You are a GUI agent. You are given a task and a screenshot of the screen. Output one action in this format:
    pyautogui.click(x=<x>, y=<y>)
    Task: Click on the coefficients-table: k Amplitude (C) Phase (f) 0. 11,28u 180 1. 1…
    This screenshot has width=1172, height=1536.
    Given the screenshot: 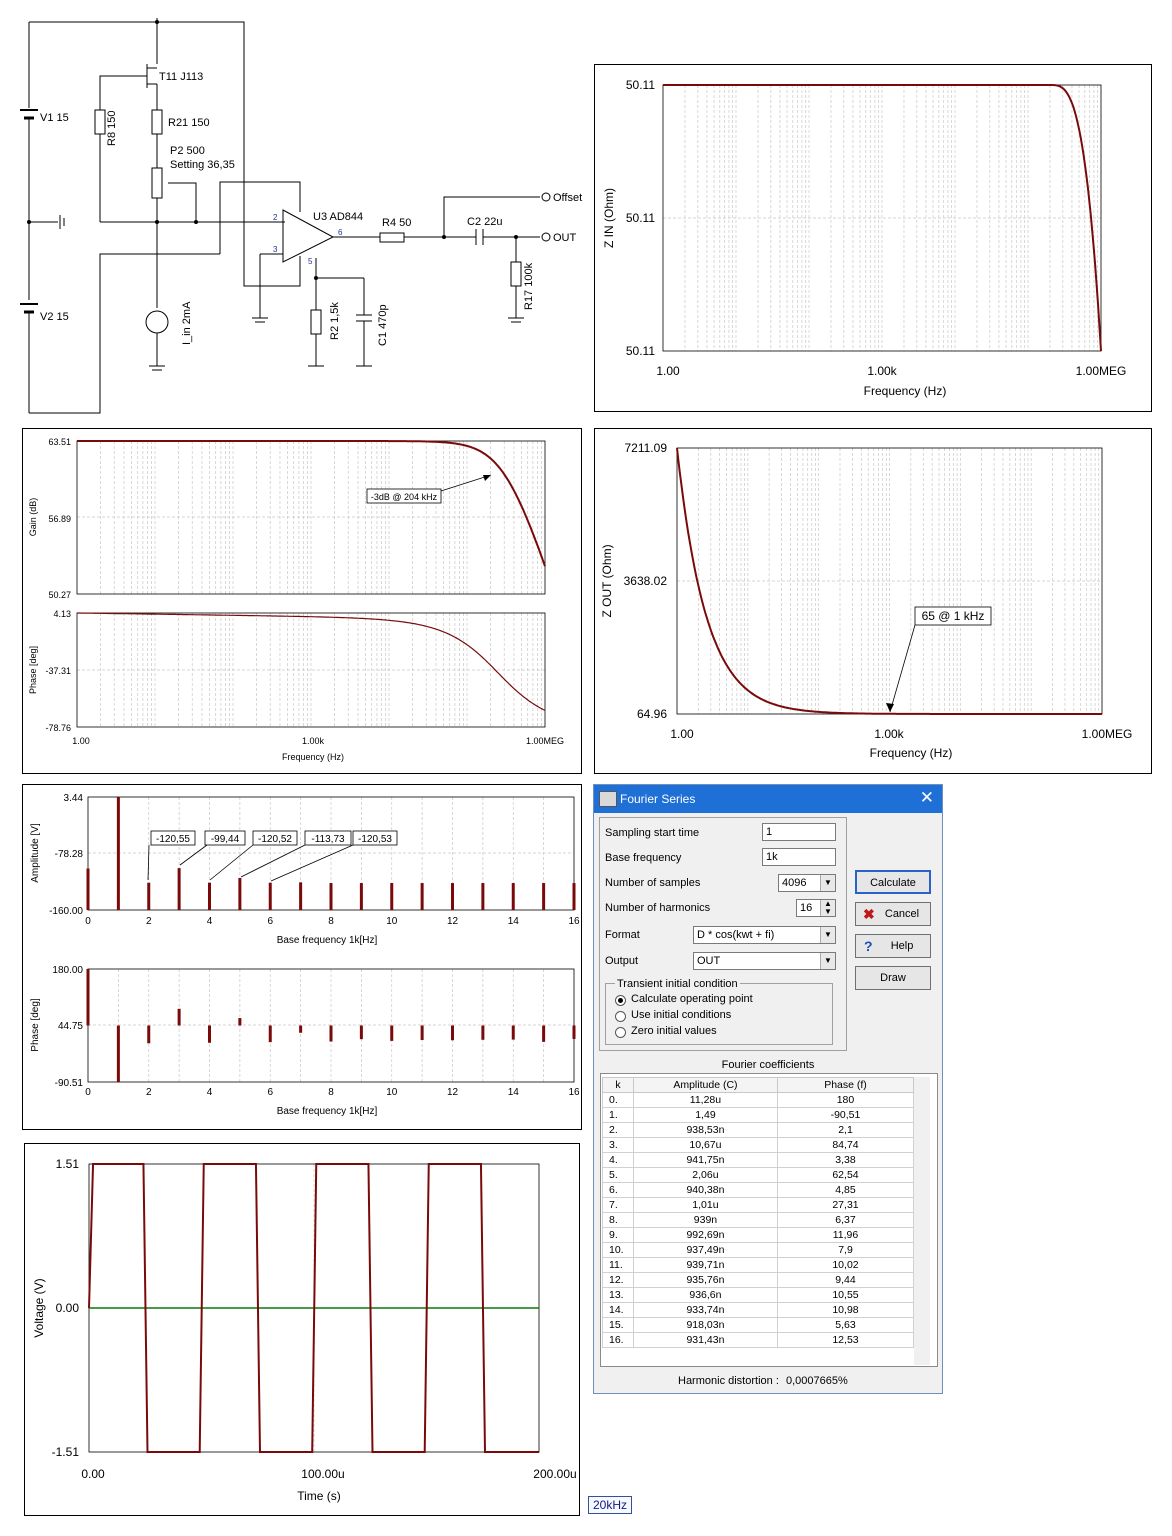 What is the action you would take?
    pyautogui.click(x=758, y=1212)
    